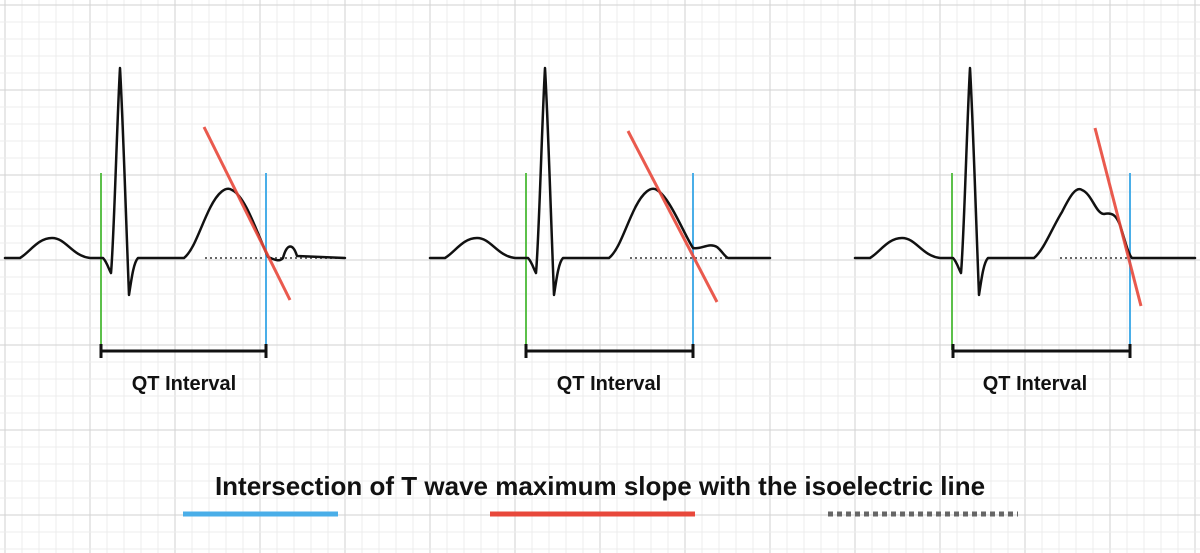 This screenshot has width=1200, height=553. Describe the element at coordinates (609, 384) in the screenshot. I see `qt-interval-label-2: QT Interval` at that location.